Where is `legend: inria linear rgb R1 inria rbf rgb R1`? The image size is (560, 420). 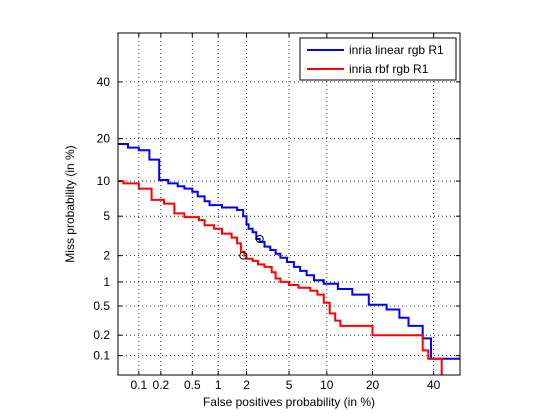
legend: inria linear rgb R1 inria rbf rgb R1 is located at coordinates (378, 59).